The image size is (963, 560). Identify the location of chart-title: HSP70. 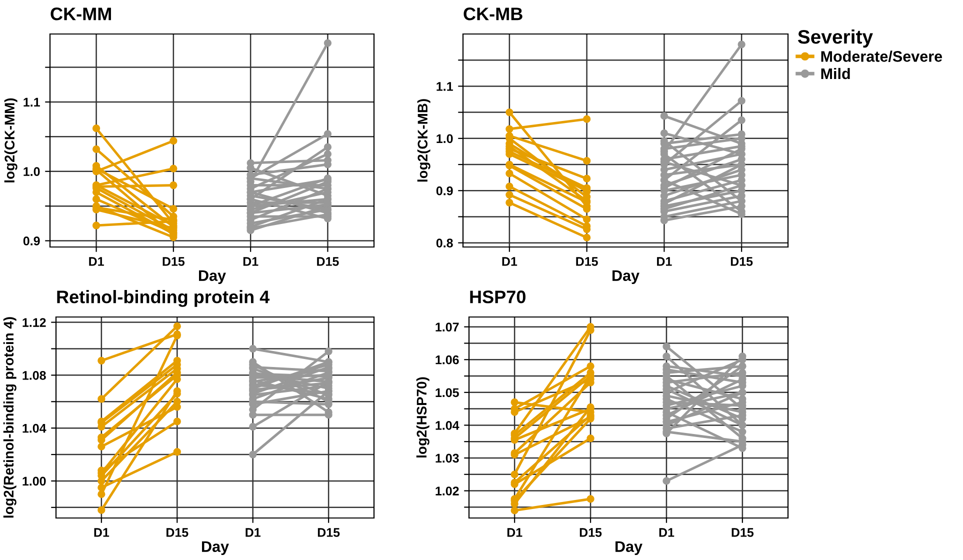
(498, 297).